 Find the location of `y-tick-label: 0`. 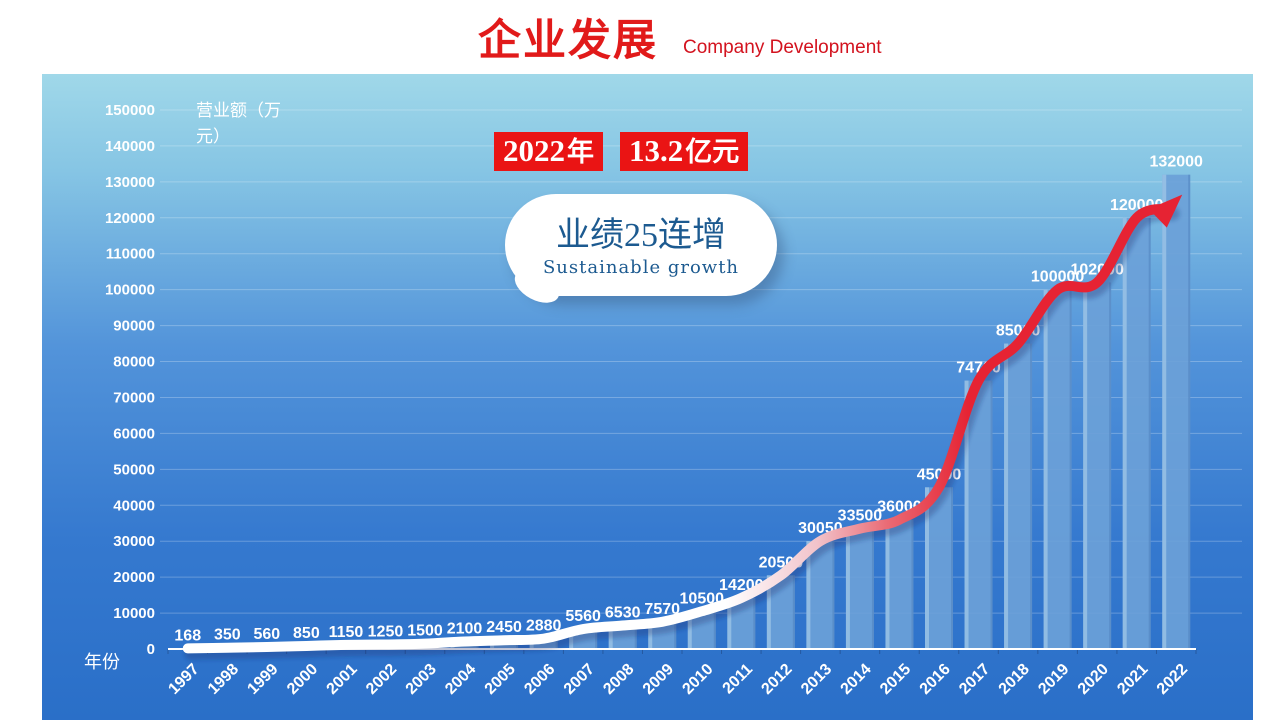

y-tick-label: 0 is located at coordinates (151, 649).